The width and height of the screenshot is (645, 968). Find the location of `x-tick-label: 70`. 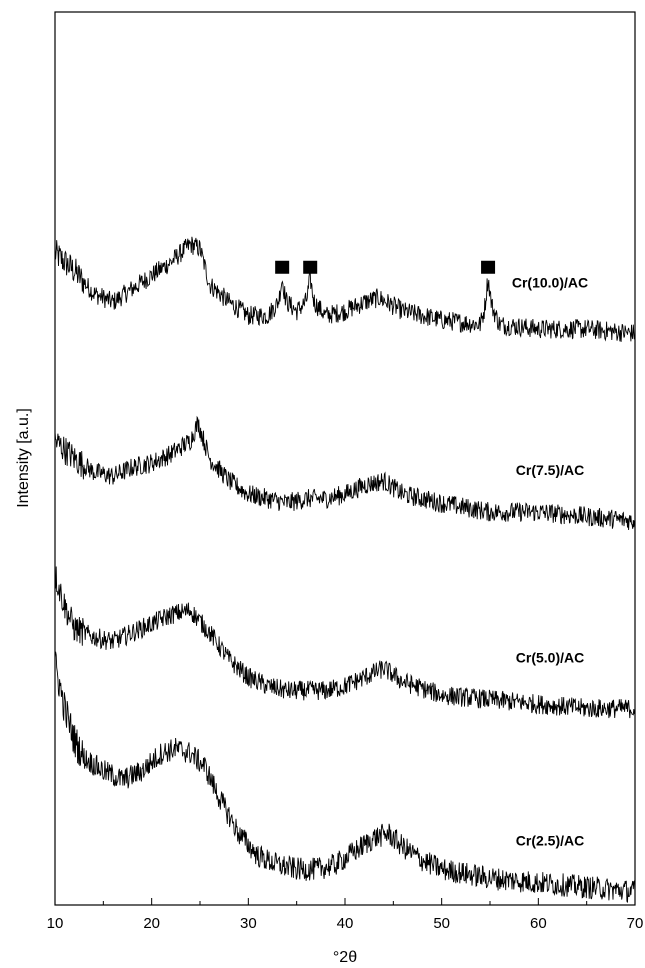

x-tick-label: 70 is located at coordinates (635, 923).